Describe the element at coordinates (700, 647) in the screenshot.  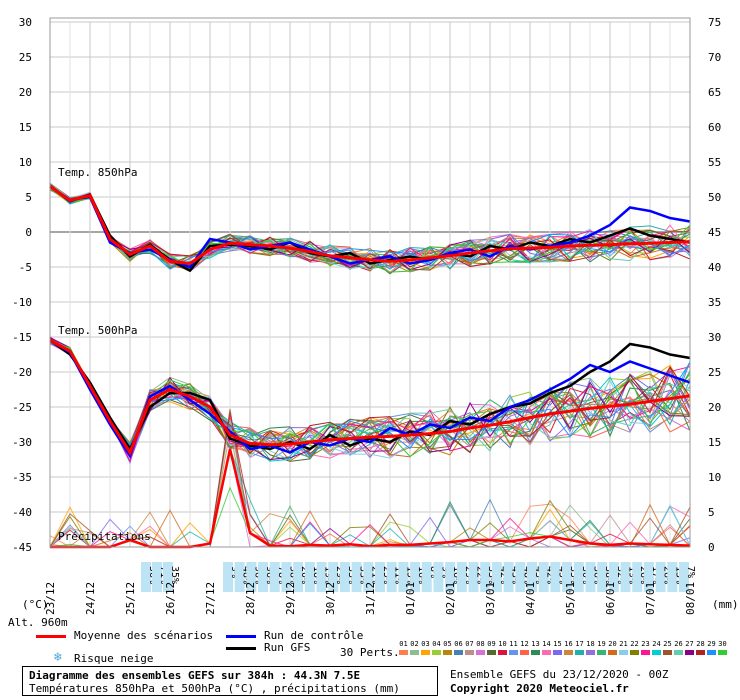
I see `pert-legend-item: 28` at that location.